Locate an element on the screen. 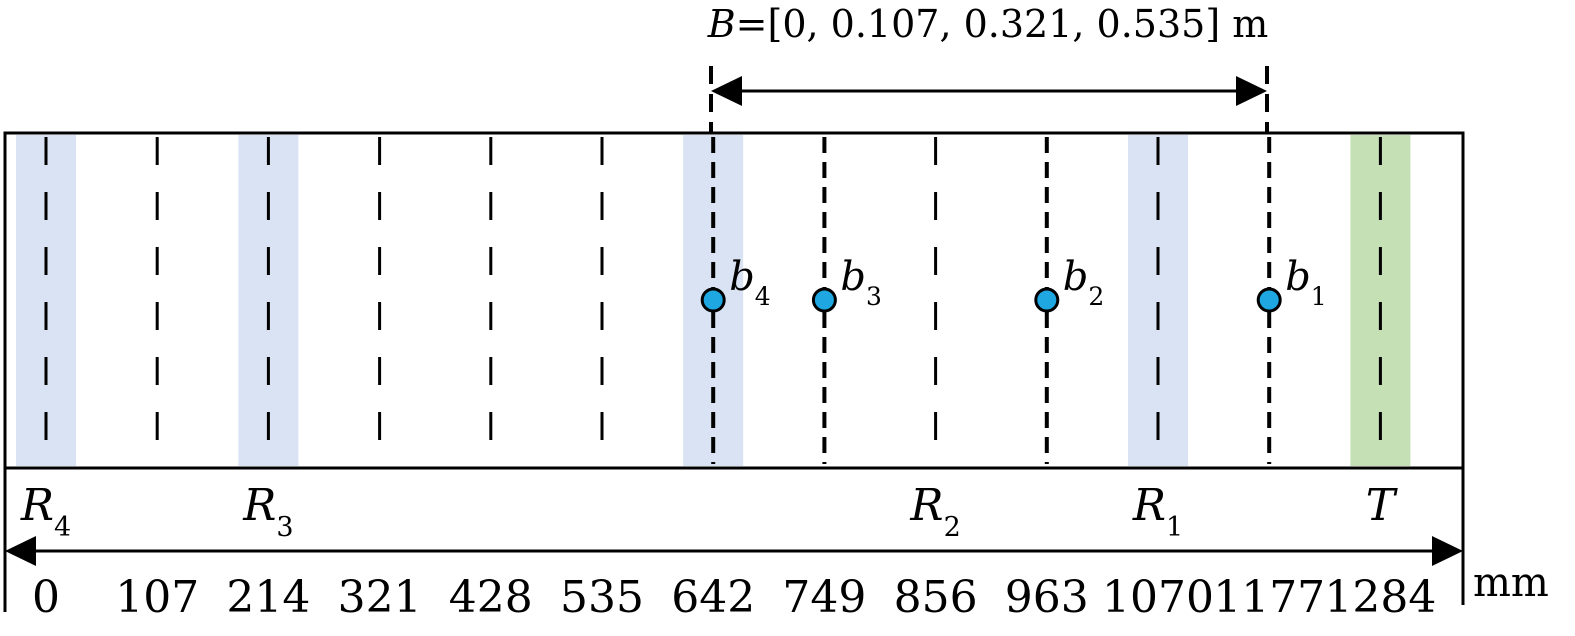  tick-label: 856 is located at coordinates (936, 597).